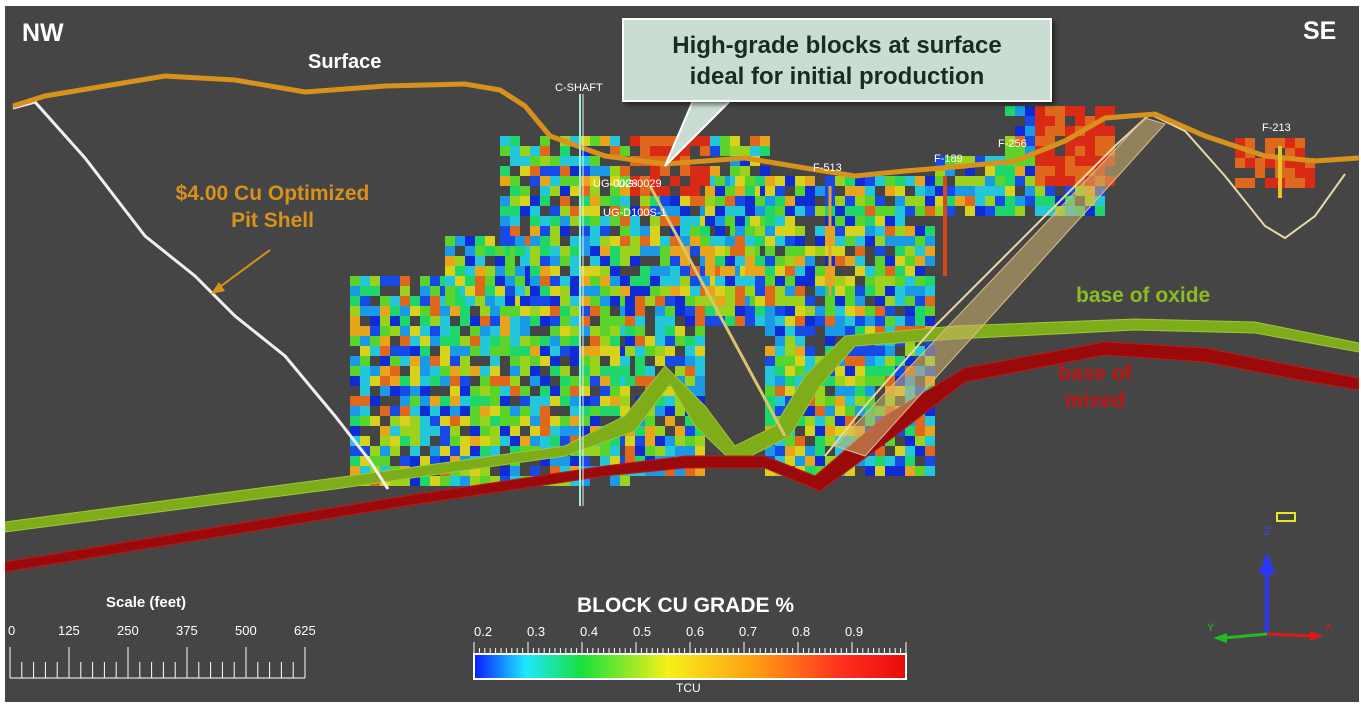 Image resolution: width=1361 pixels, height=704 pixels. What do you see at coordinates (690, 666) in the screenshot?
I see `grade-color-ramp` at bounding box center [690, 666].